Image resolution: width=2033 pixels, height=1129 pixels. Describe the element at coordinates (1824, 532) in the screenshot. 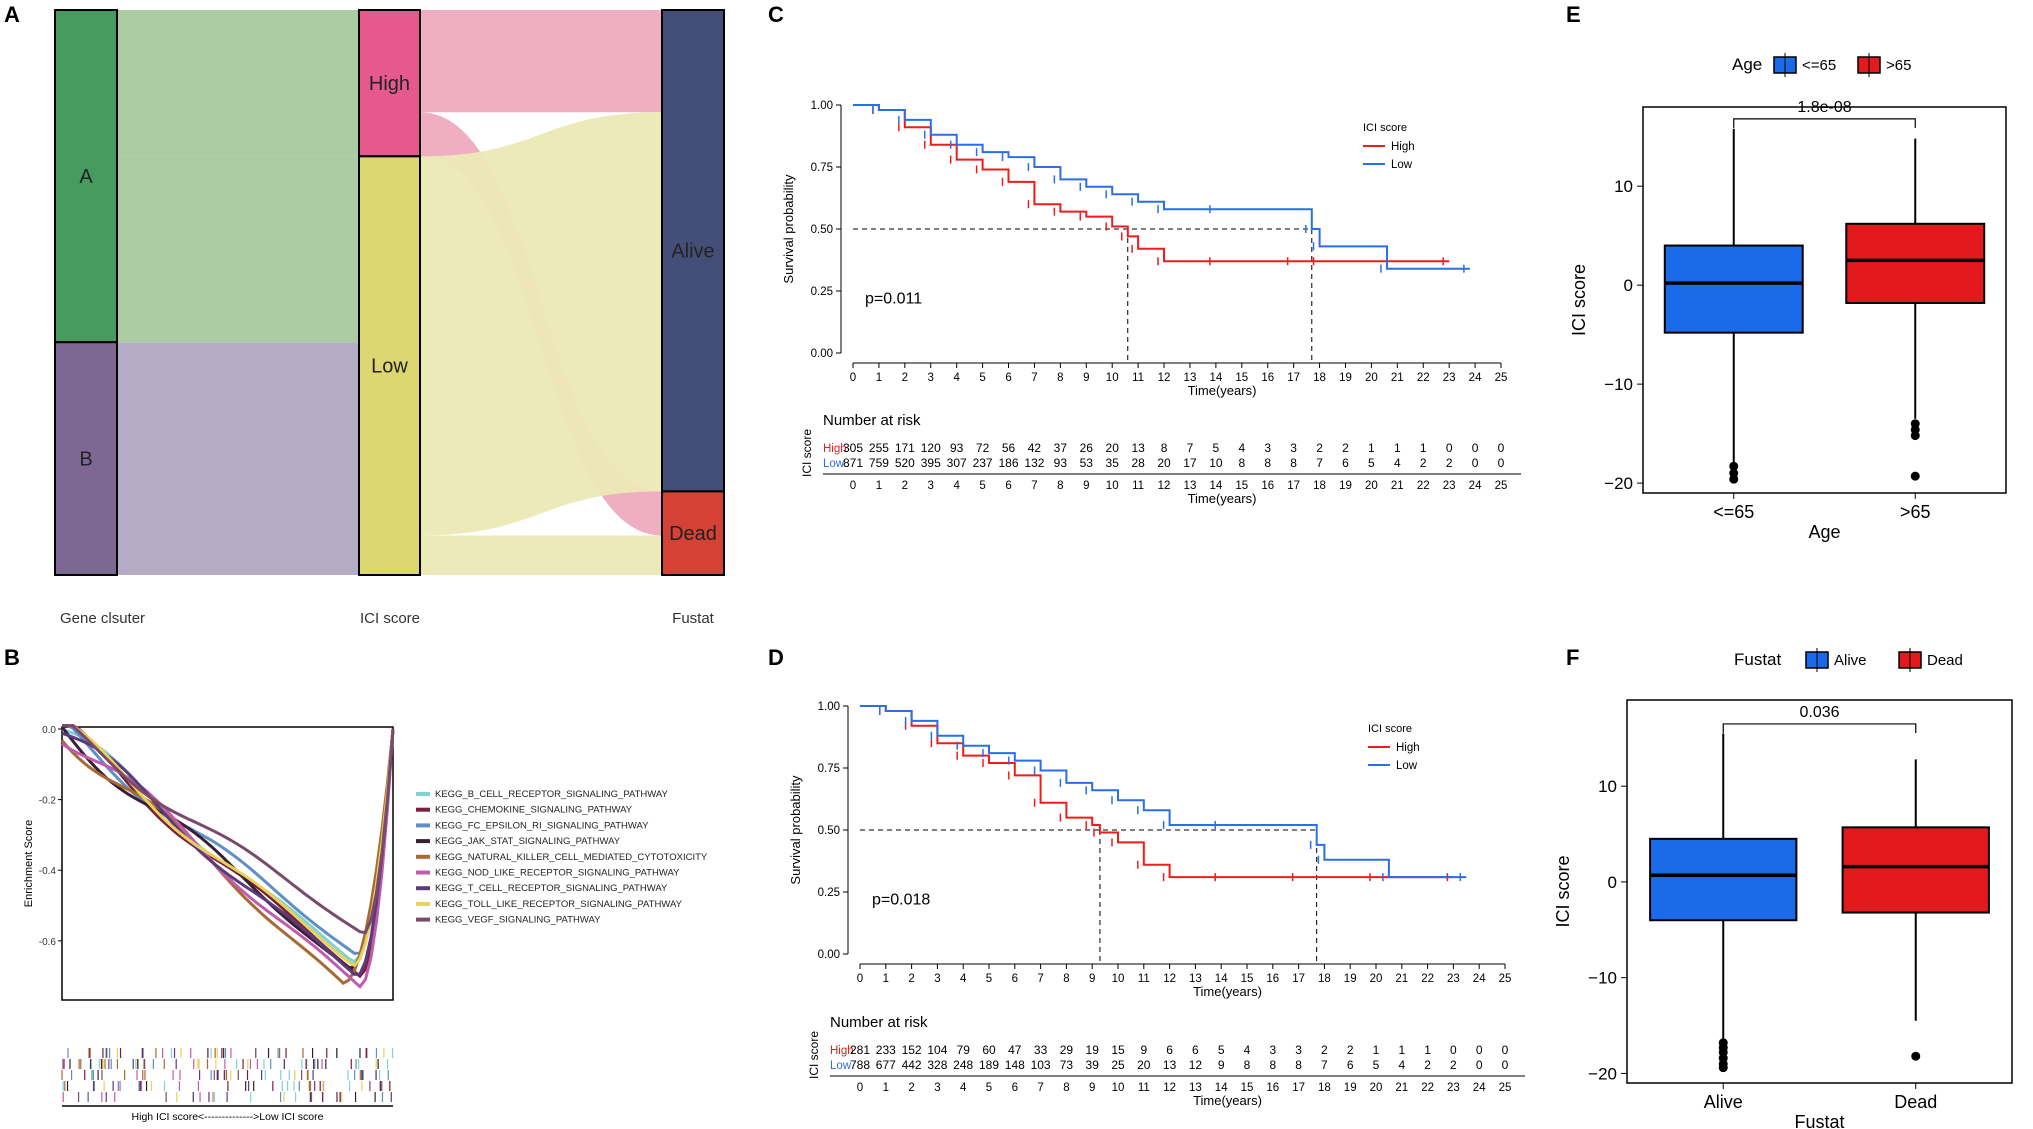

I see `box-x-axis-label: Age` at that location.